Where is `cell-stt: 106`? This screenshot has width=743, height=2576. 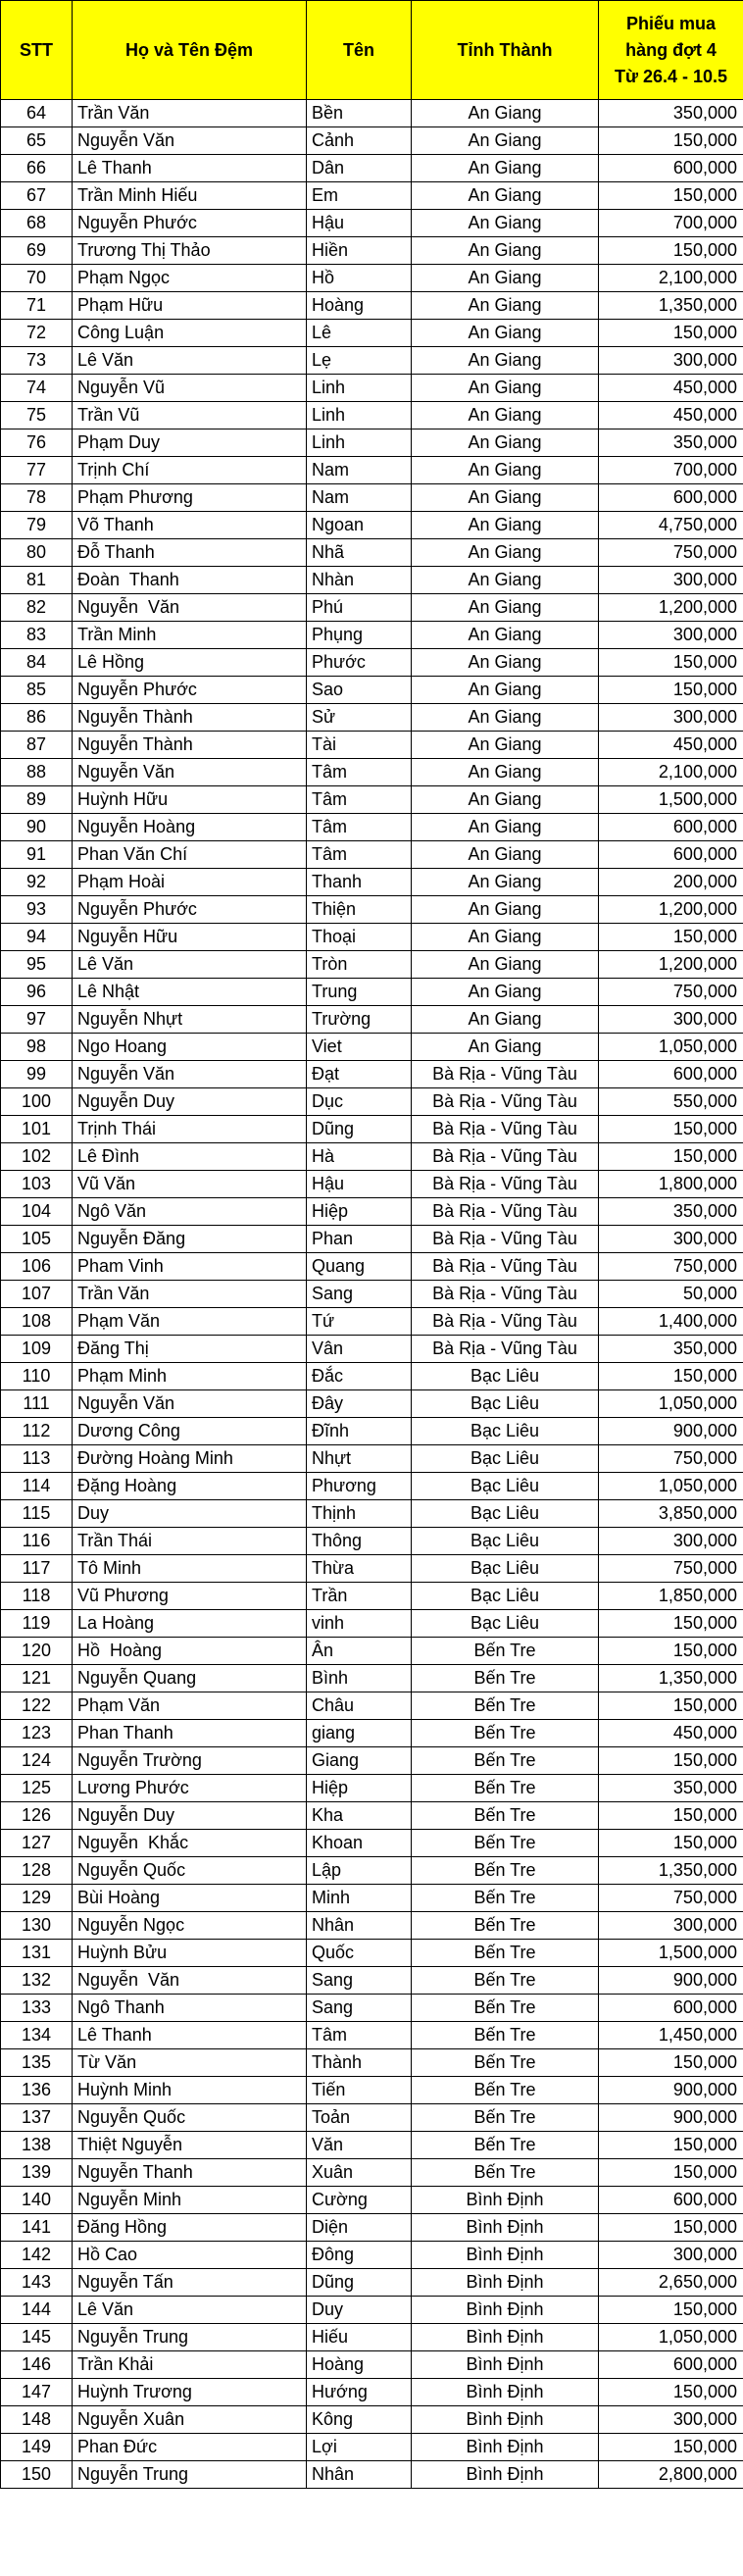
cell-stt: 106 is located at coordinates (36, 1266).